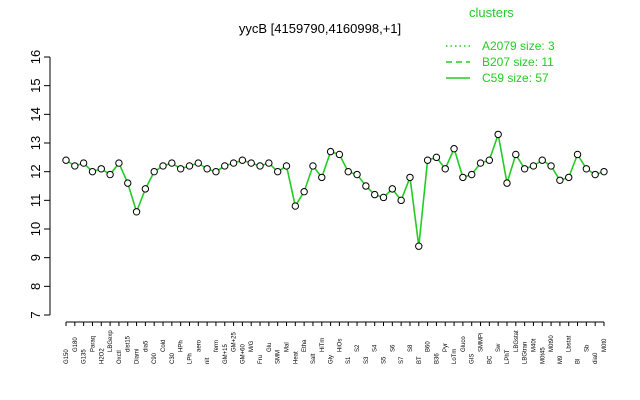 This screenshot has width=640, height=400. Describe the element at coordinates (420, 360) in the screenshot. I see `x-tick-label: BT` at that location.